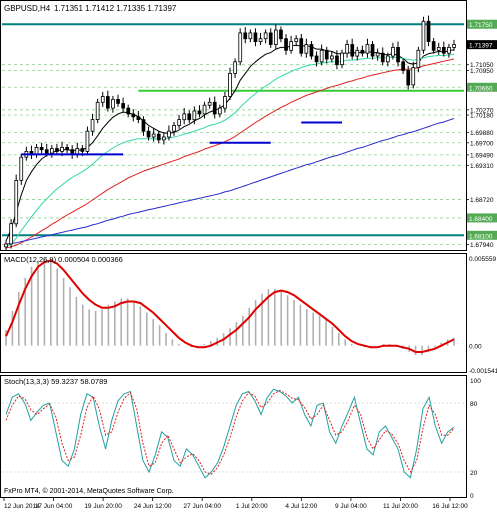 Image resolution: width=497 pixels, height=515 pixels. What do you see at coordinates (472, 496) in the screenshot?
I see `stoch-axis-label: 0` at bounding box center [472, 496].